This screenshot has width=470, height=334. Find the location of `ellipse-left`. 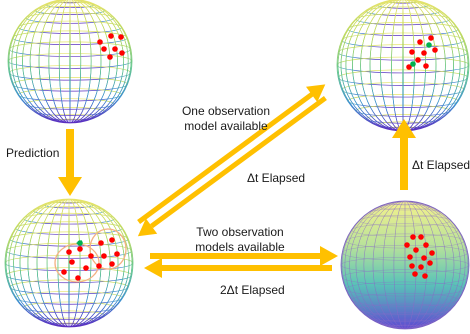

ellipse-left is located at coordinates (77, 263).